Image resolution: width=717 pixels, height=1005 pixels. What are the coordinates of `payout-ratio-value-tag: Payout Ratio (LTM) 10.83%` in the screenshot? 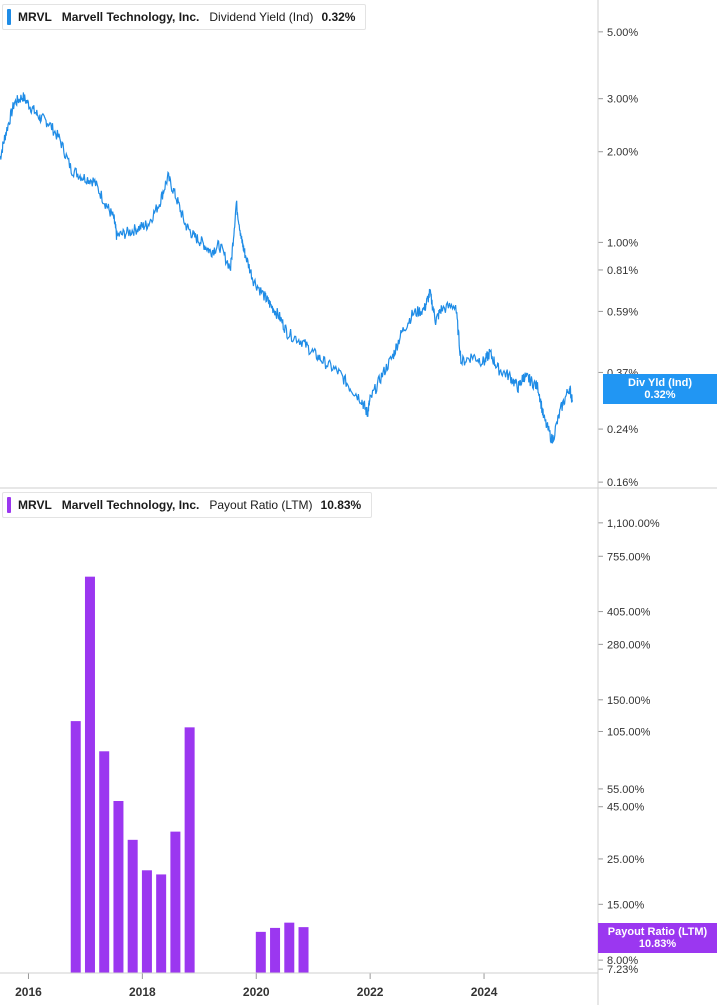 It's located at (657, 938).